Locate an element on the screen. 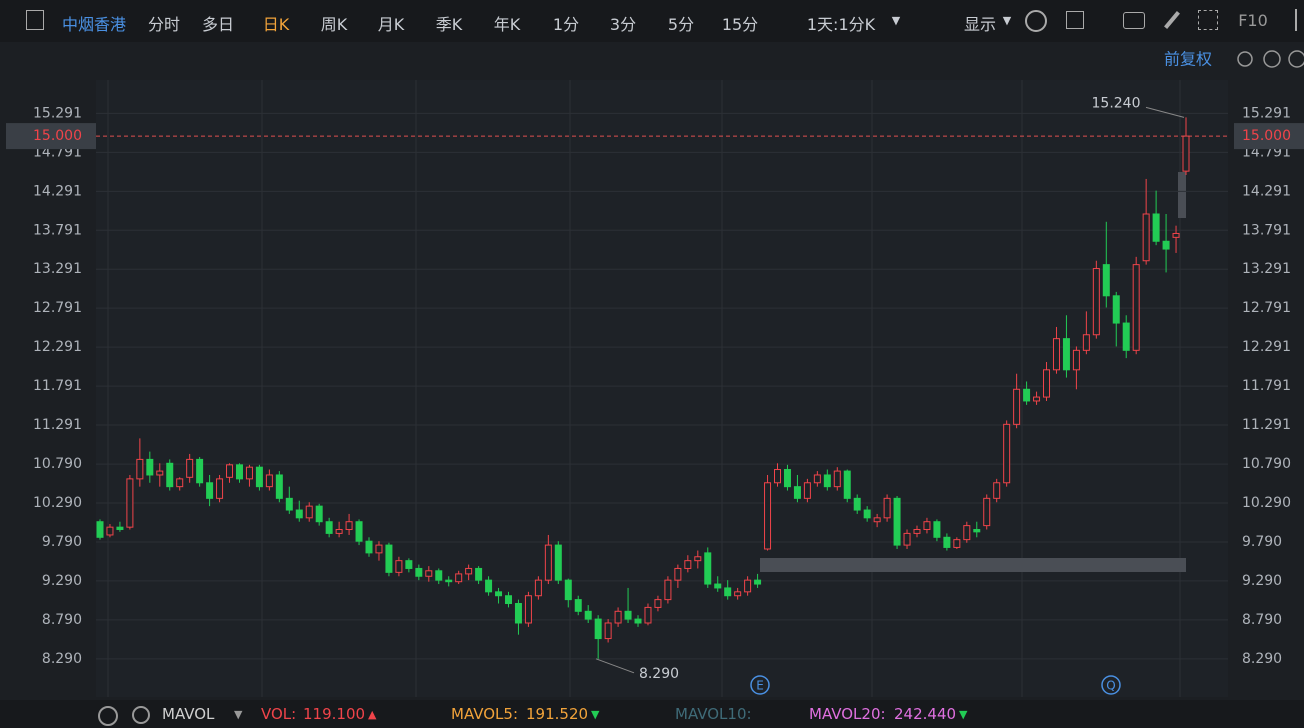 This screenshot has height=728, width=1304. price-tag-bg is located at coordinates (51, 136).